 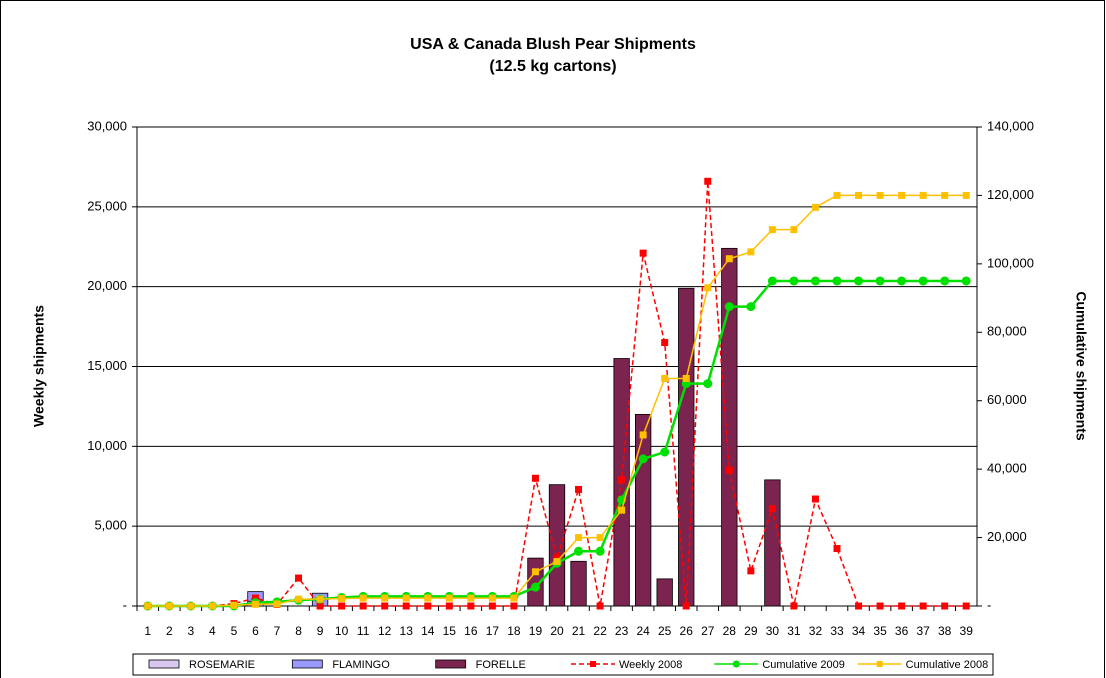 I want to click on y2-tick-label: 60,000, so click(x=1007, y=399).